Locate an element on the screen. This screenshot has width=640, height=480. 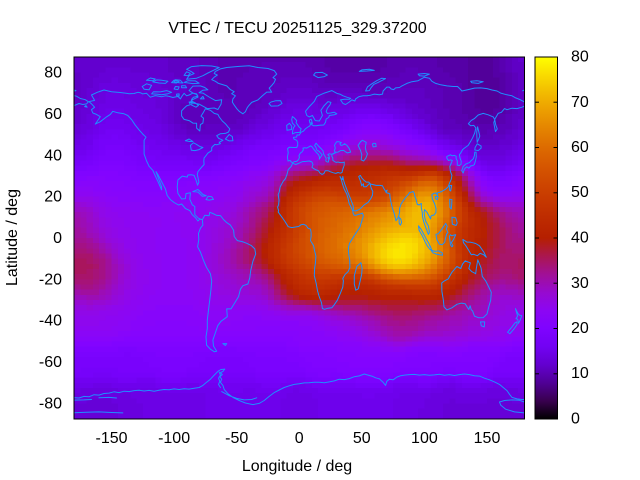
svg-text: -60 is located at coordinates (50, 362).